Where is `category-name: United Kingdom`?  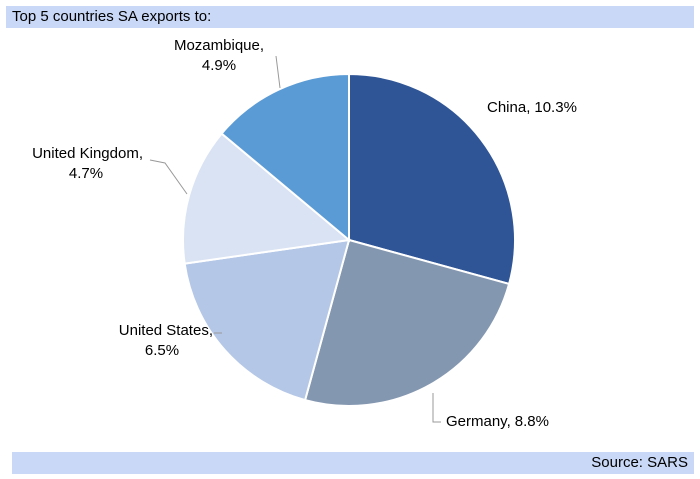
category-name: United Kingdom is located at coordinates (85, 153).